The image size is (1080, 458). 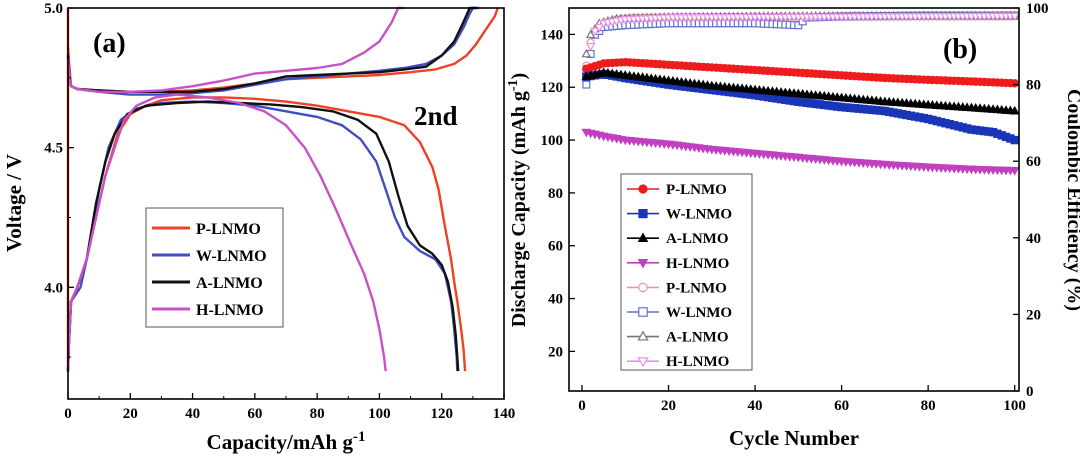 What do you see at coordinates (697, 264) in the screenshot?
I see `legend-label-h-lnmo-capacity: H-LNMO` at bounding box center [697, 264].